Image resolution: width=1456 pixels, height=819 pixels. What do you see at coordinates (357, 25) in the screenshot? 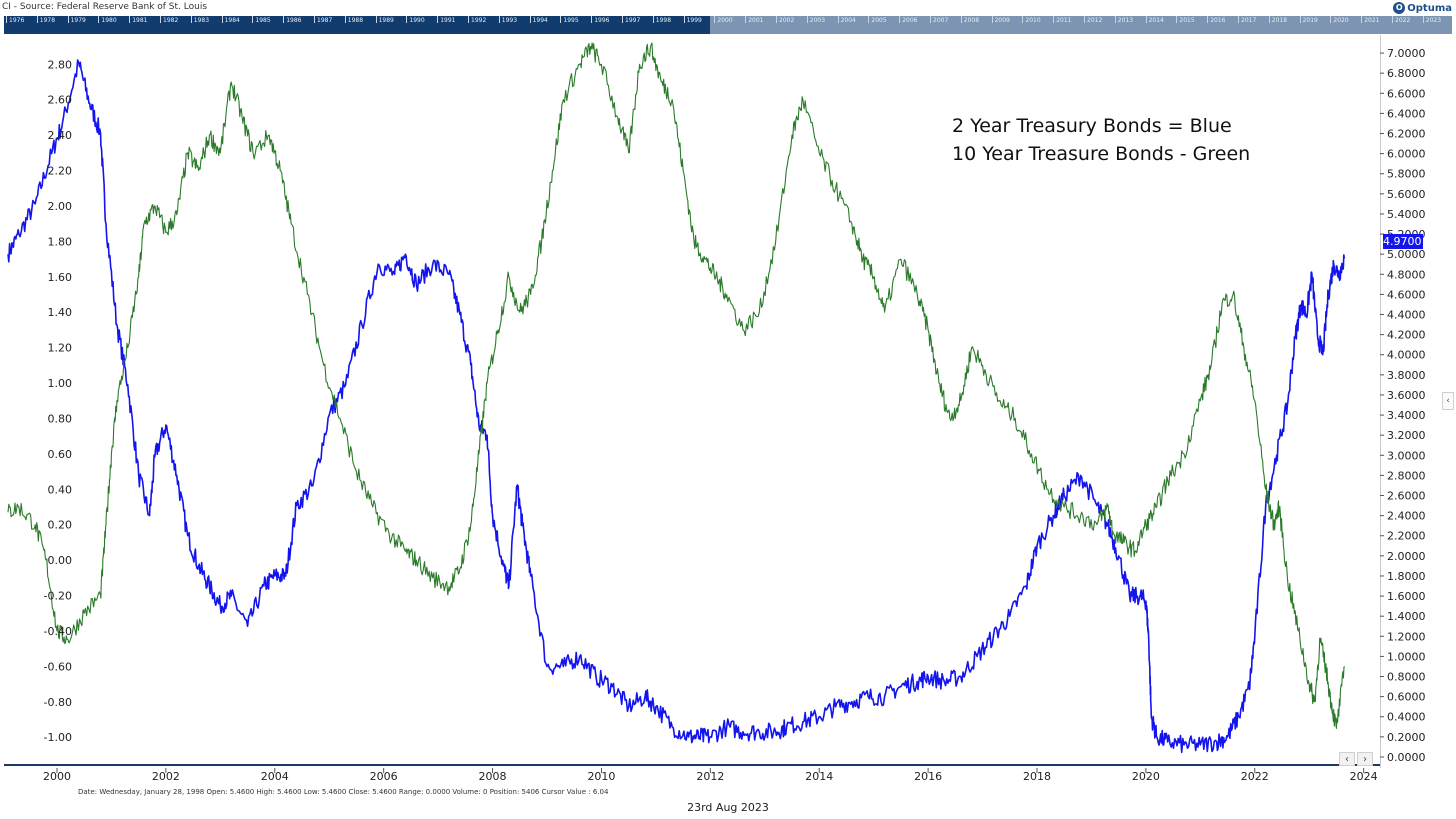
I see `navigator-selected-range` at bounding box center [357, 25].